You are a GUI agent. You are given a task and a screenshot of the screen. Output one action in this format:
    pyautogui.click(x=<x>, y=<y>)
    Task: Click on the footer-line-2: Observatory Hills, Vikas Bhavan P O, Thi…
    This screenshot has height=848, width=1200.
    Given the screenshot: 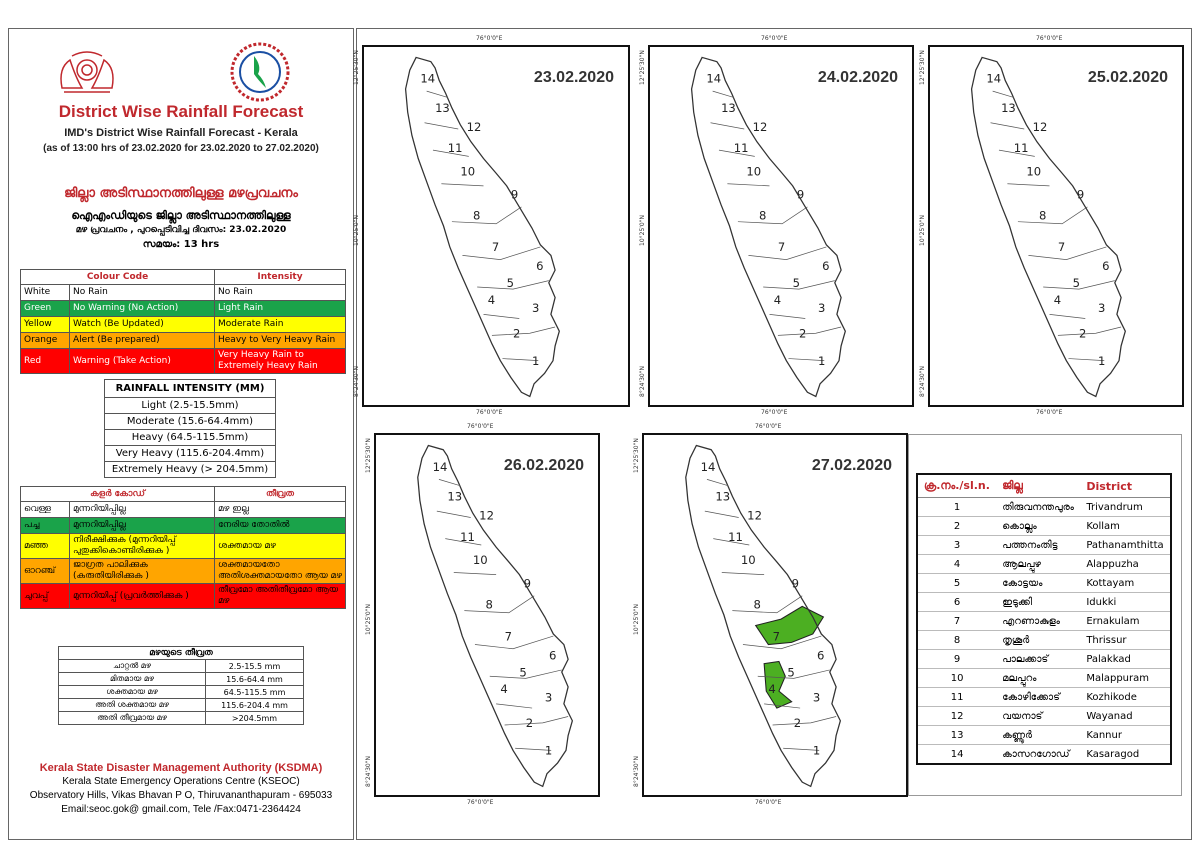 What is the action you would take?
    pyautogui.click(x=181, y=795)
    